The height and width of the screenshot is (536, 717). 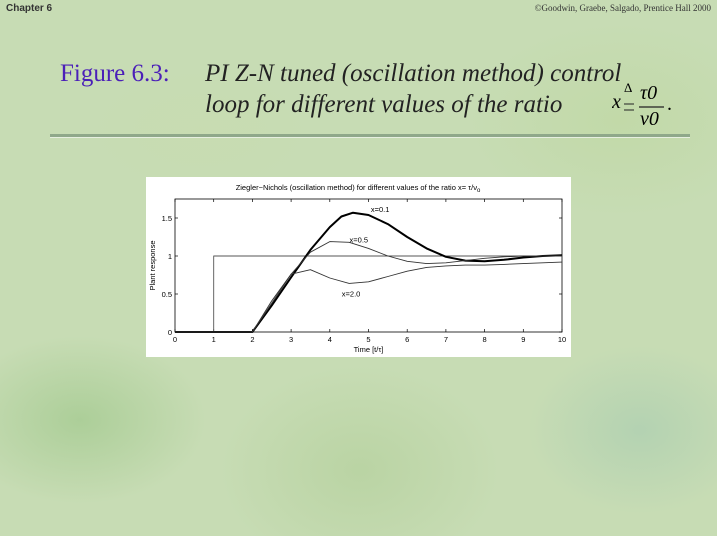 What do you see at coordinates (167, 294) in the screenshot?
I see `y-tick-label: 0.5` at bounding box center [167, 294].